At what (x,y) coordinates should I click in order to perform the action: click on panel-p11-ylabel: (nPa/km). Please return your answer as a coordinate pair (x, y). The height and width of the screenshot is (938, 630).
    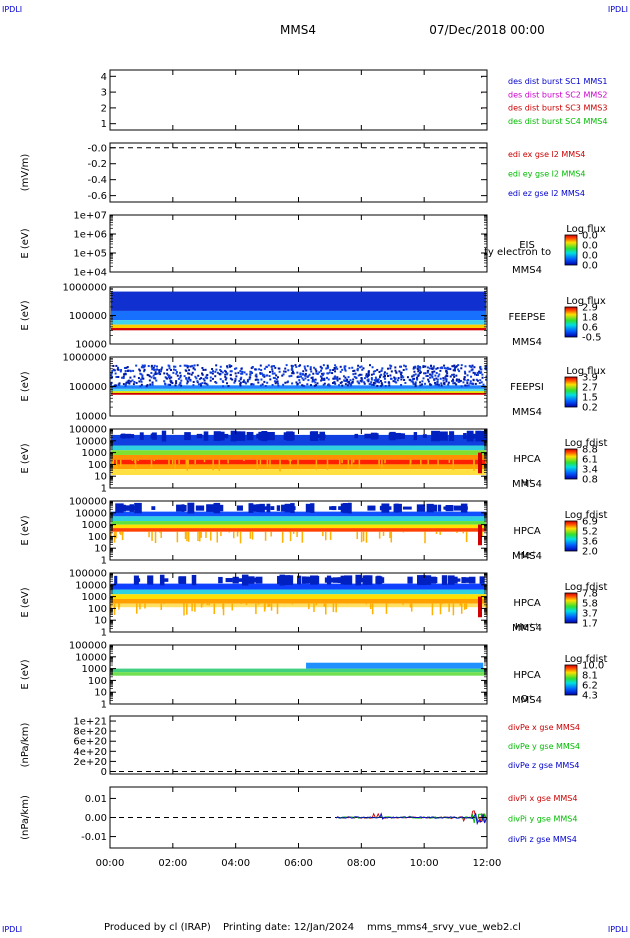
    Looking at the image, I should click on (25, 817).